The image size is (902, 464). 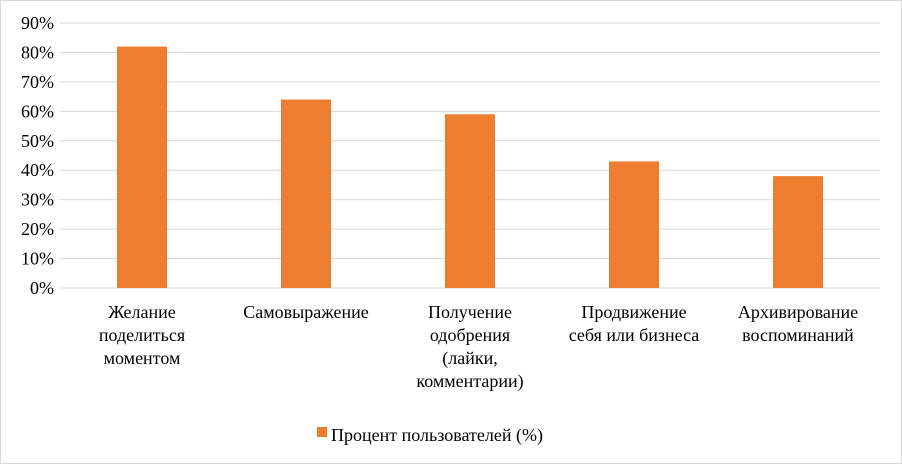 What do you see at coordinates (469, 347) in the screenshot?
I see `x-category-label: Получение одобрения (лайки, комментарии)` at bounding box center [469, 347].